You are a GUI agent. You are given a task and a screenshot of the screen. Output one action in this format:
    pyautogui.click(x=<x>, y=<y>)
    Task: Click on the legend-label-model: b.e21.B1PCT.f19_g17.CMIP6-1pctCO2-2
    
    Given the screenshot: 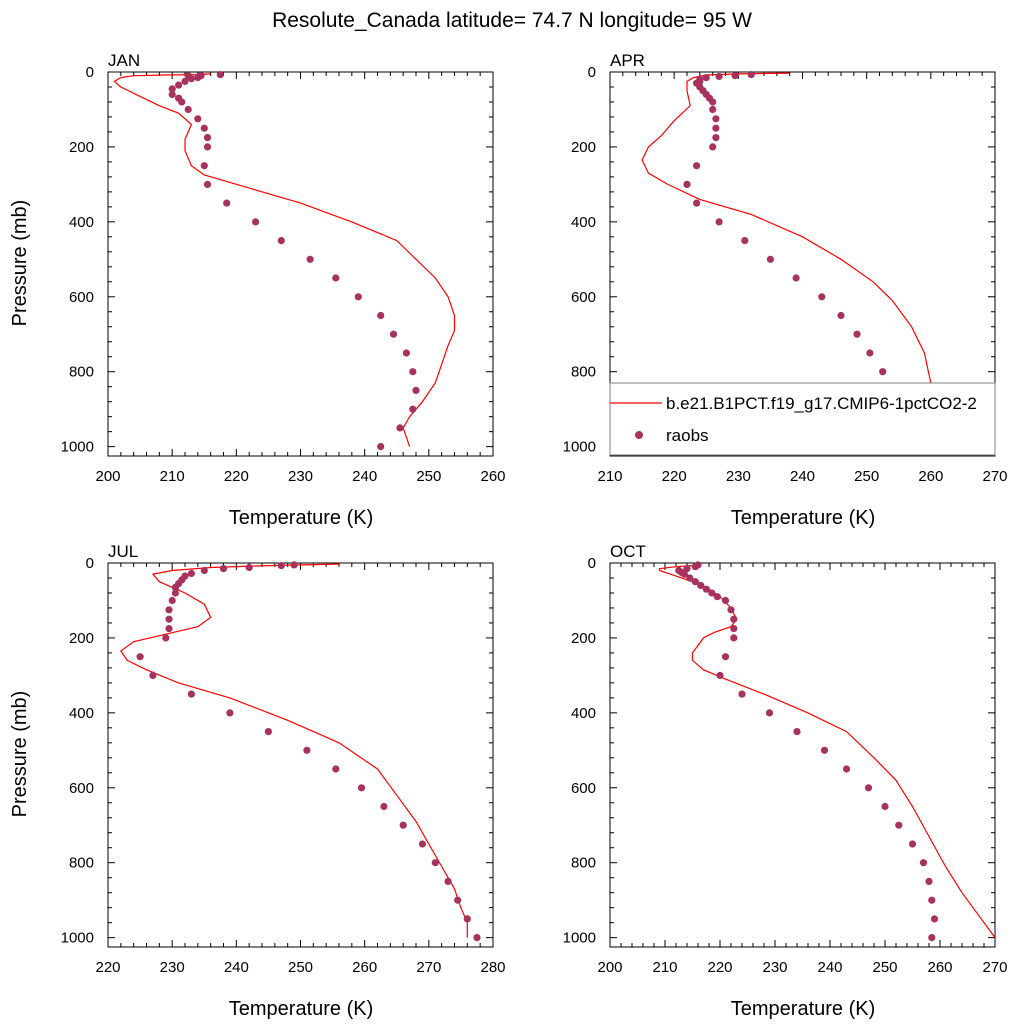 What is the action you would take?
    pyautogui.click(x=821, y=403)
    